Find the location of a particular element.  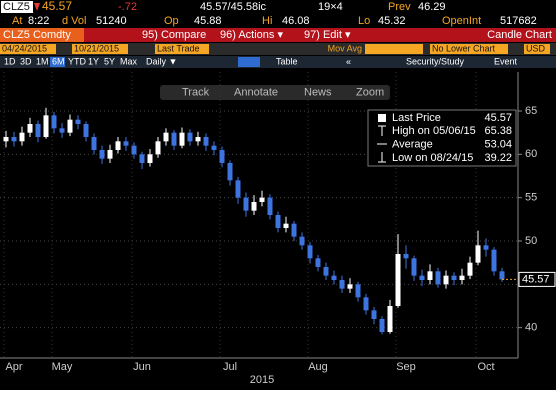

active-period is located at coordinates (57, 62).